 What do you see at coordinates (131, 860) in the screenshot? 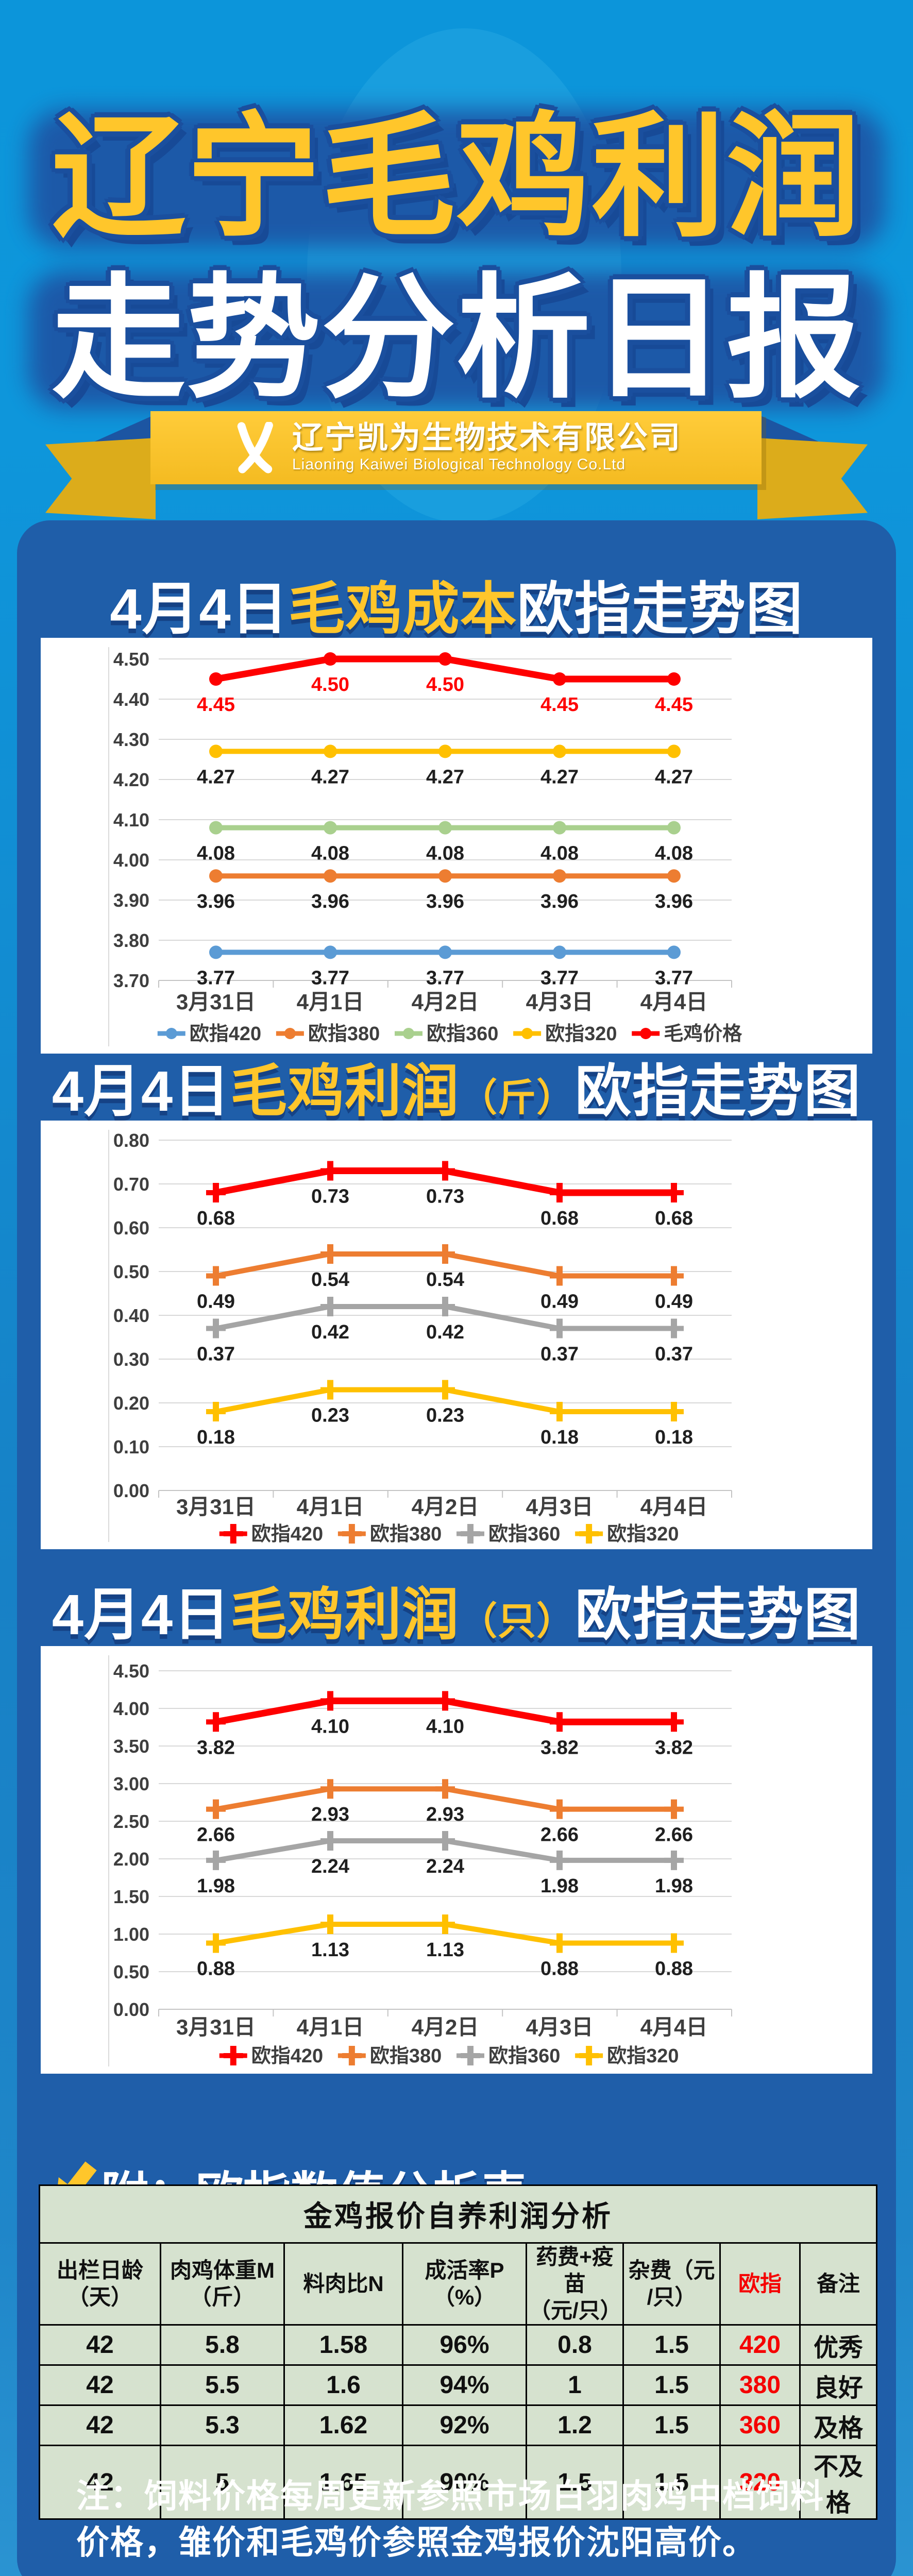
I see `svg-text: 4.00` at bounding box center [131, 860].